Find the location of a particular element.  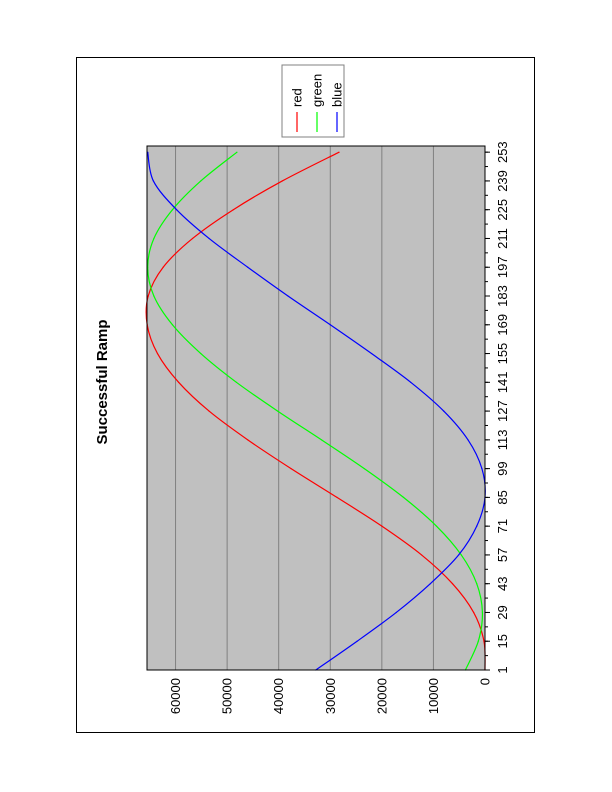

x-tick-label: 71 is located at coordinates (502, 526).